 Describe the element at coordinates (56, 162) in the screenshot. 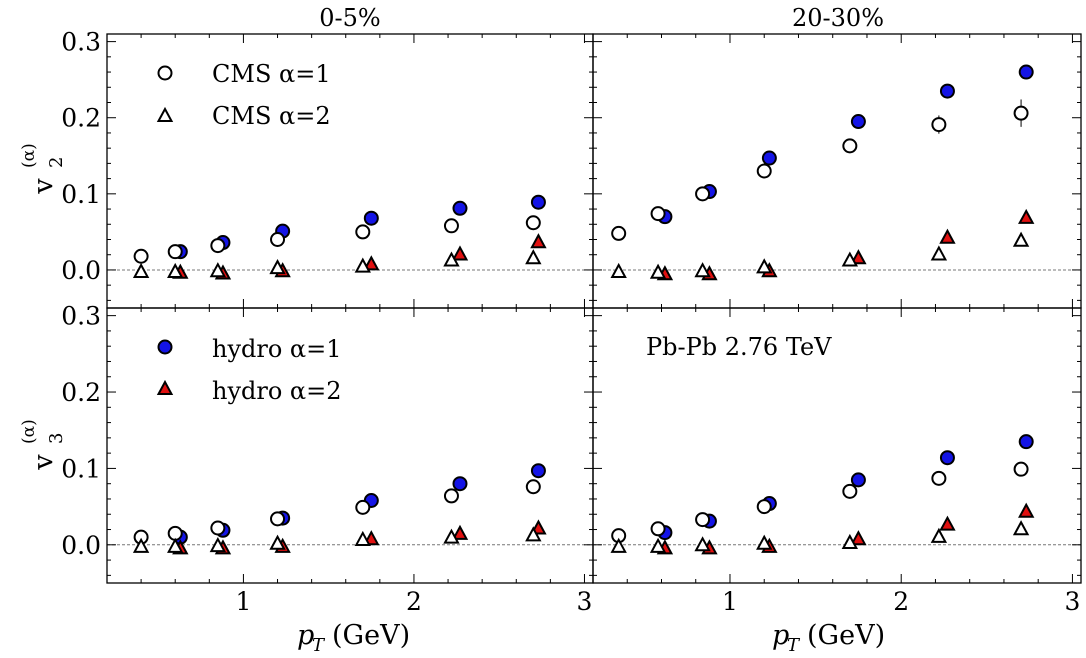

I see `y-title-sub-2: 2` at that location.